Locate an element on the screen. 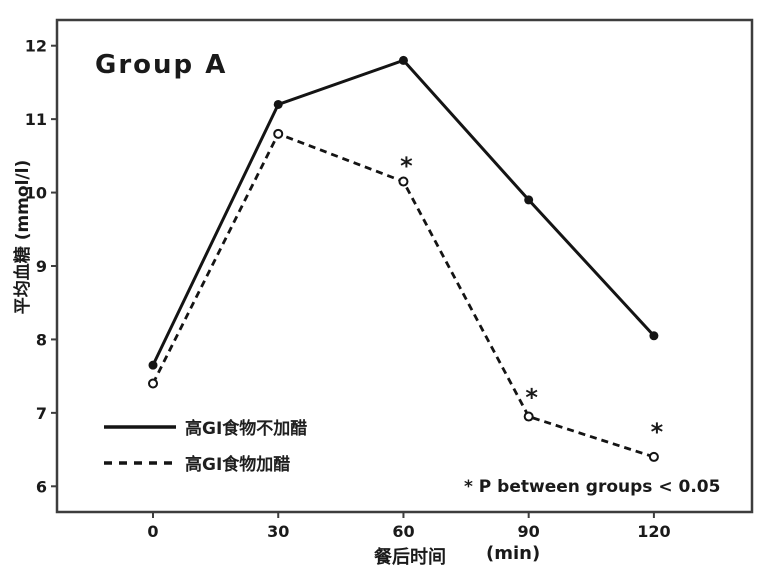 Image resolution: width=767 pixels, height=577 pixels. x-tick-label: 0 is located at coordinates (152, 531).